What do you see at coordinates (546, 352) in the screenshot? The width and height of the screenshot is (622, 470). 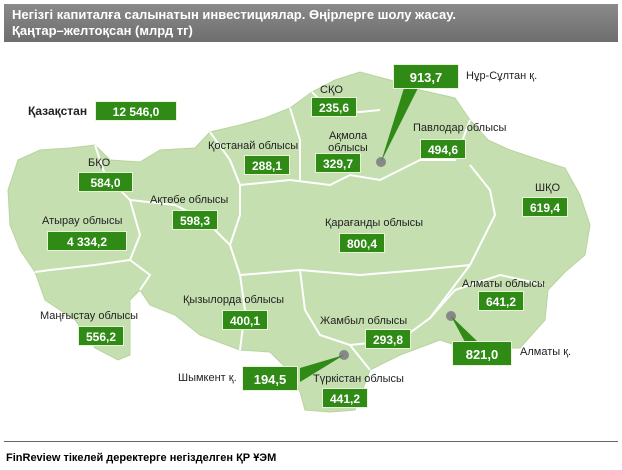 I see `region-label-almaty-city: Алматы қ.` at bounding box center [546, 352].